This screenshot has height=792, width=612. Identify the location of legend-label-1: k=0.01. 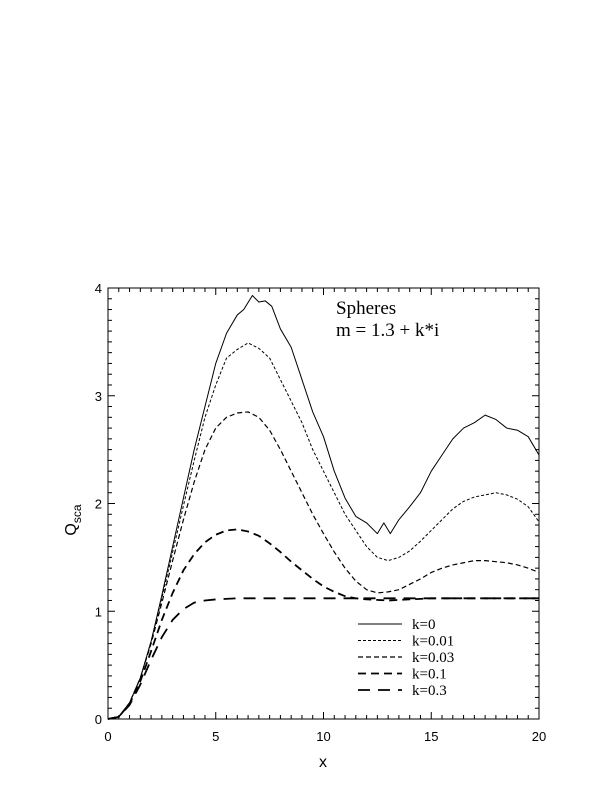
(433, 642).